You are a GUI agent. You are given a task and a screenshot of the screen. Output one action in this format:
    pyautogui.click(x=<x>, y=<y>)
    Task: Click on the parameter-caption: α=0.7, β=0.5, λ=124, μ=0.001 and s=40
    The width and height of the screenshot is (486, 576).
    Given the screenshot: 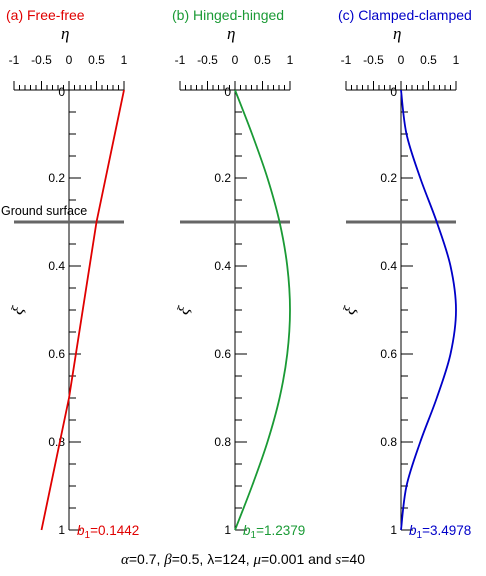 What is the action you would take?
    pyautogui.click(x=243, y=560)
    